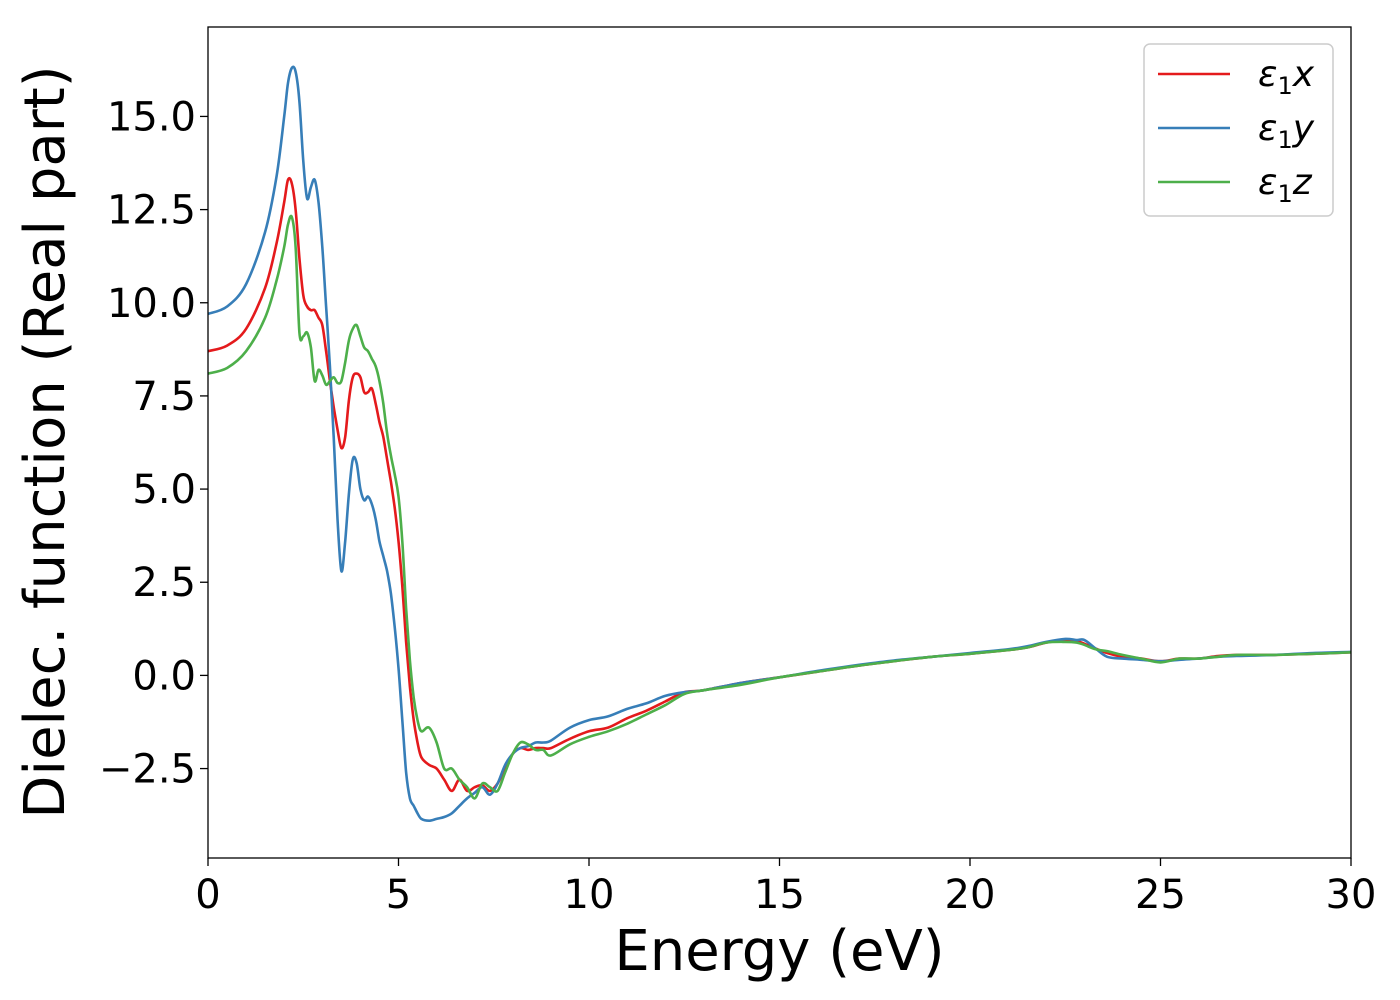  What do you see at coordinates (1160, 895) in the screenshot?
I see `x-tick-label: 25` at bounding box center [1160, 895].